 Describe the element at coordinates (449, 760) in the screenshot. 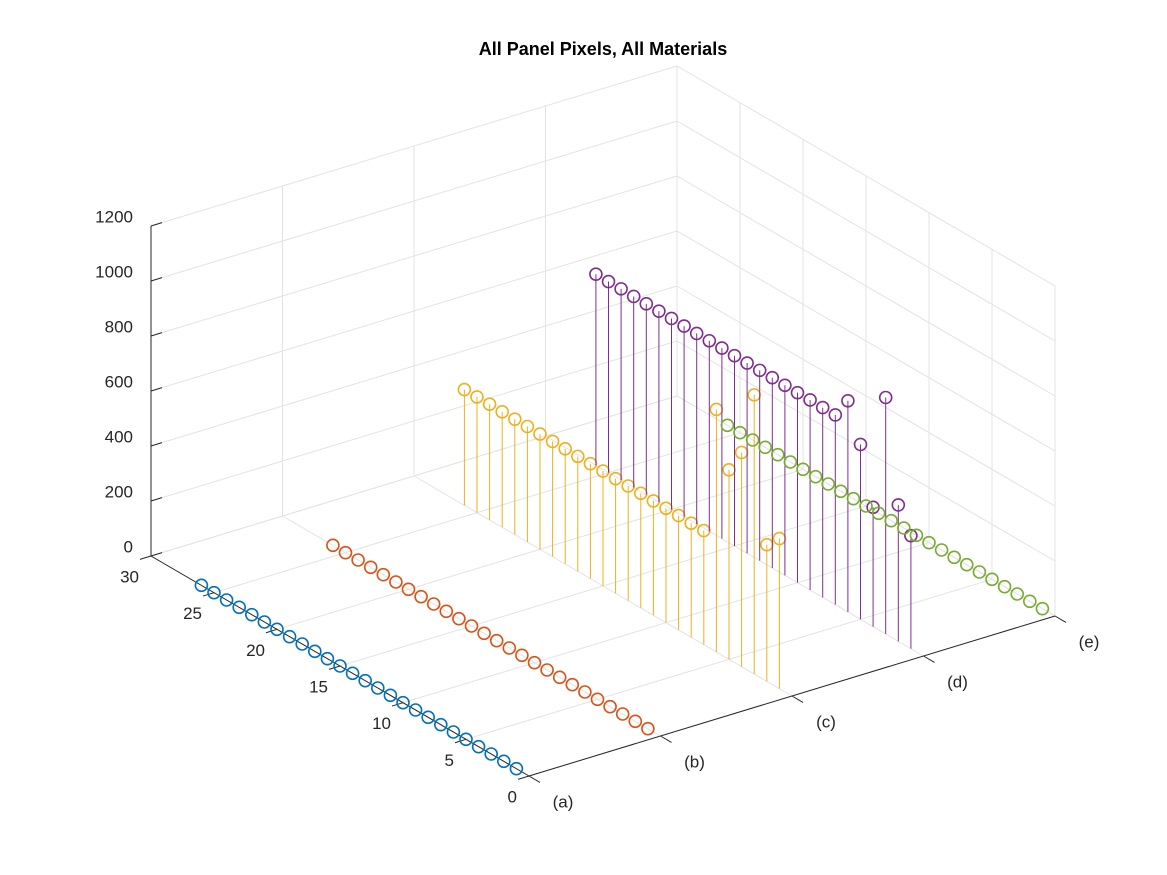

I see `y-tick-label: 5` at that location.